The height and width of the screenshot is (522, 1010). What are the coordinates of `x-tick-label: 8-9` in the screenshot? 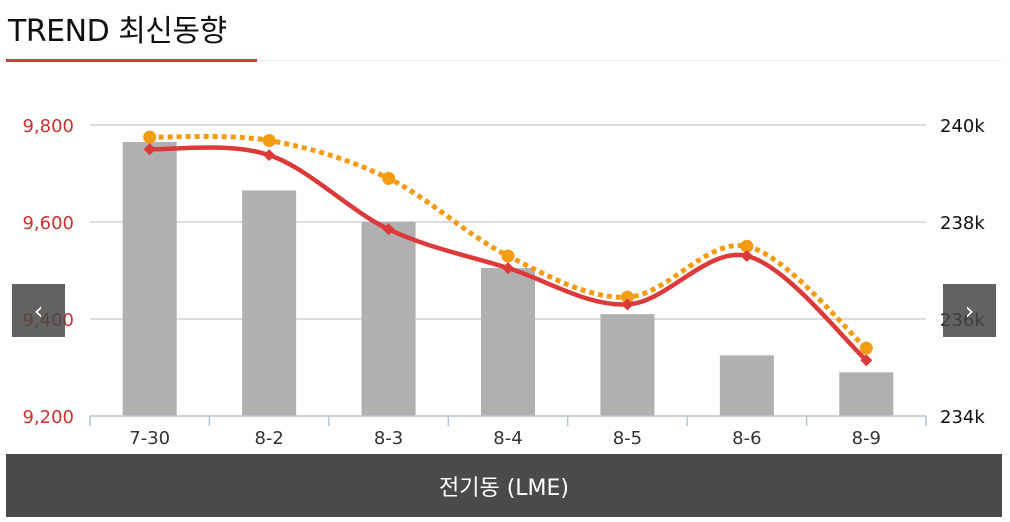 It's located at (866, 438).